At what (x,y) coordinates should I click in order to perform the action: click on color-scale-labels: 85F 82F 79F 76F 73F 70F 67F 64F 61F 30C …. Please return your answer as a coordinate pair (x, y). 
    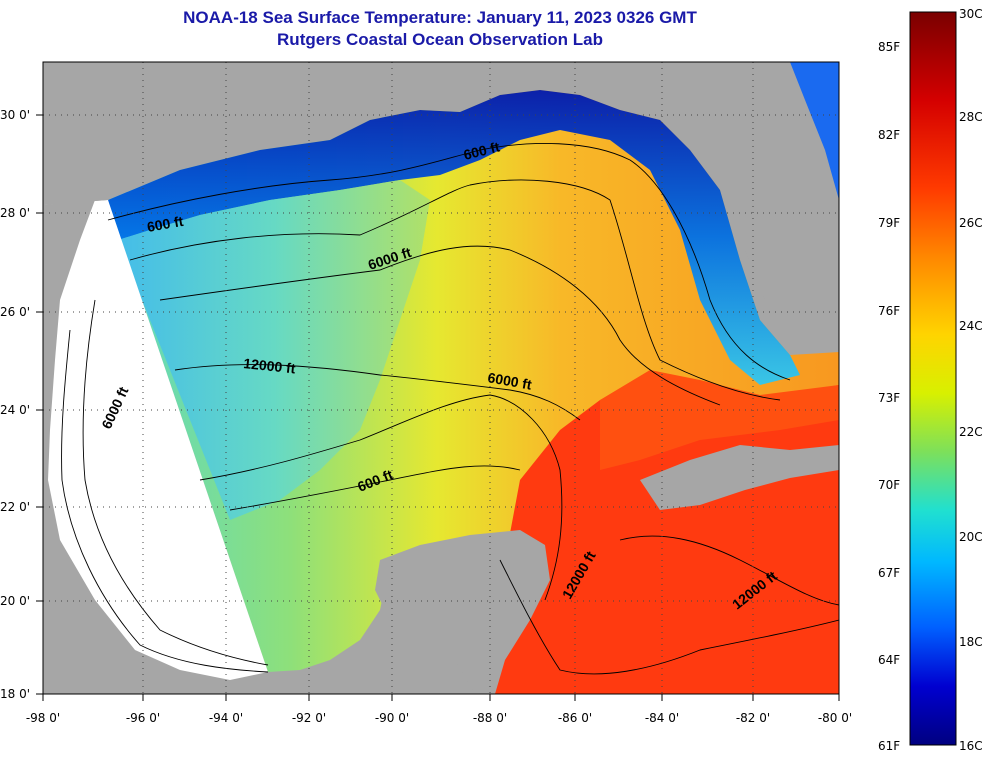
    Looking at the image, I should click on (930, 380).